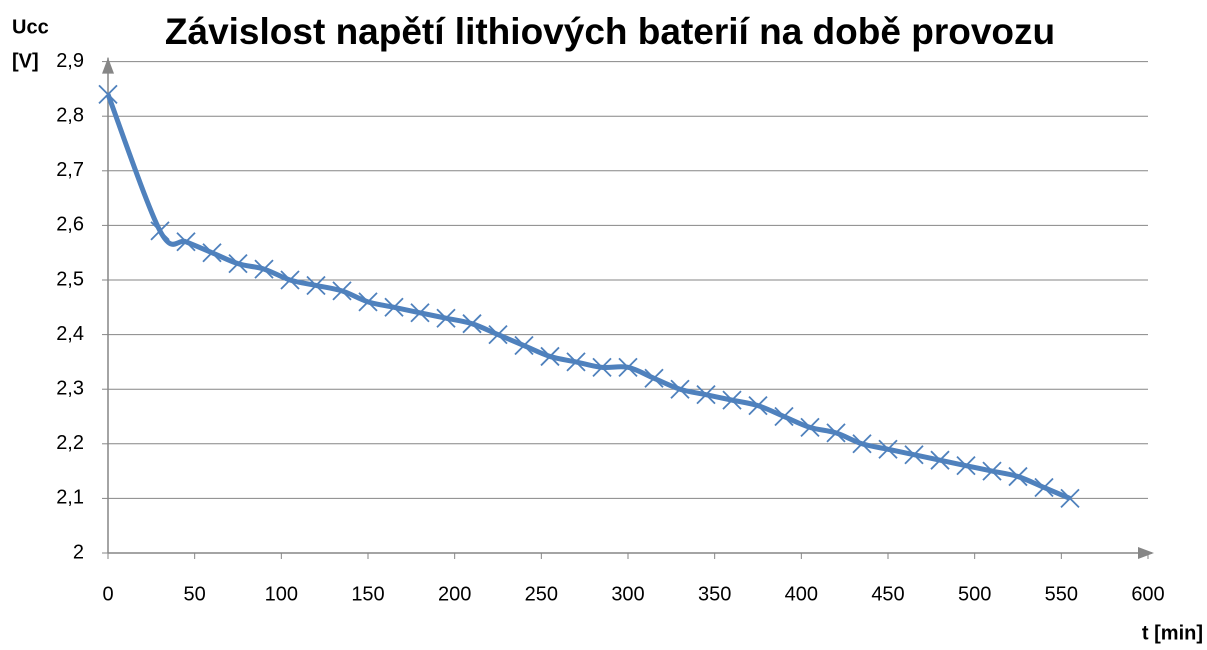 This screenshot has height=650, width=1207. I want to click on x-tick-label: 500, so click(974, 594).